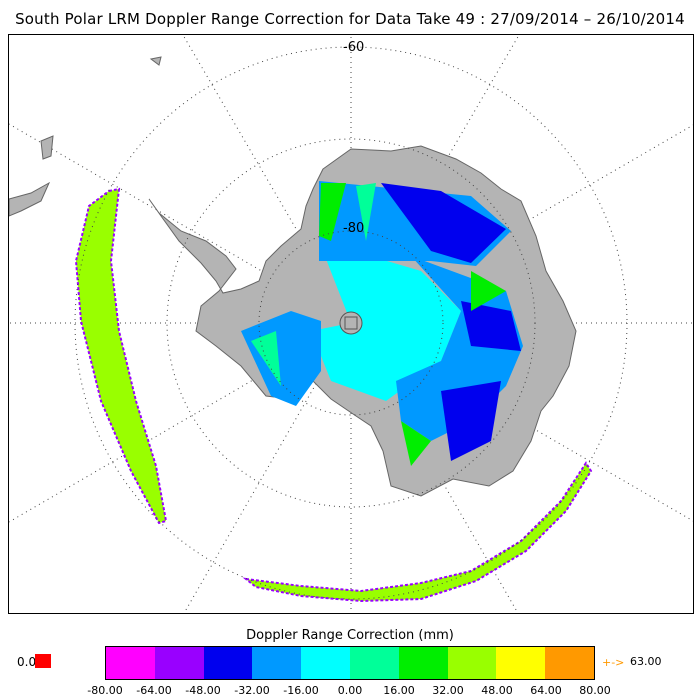 The image size is (700, 700). Describe the element at coordinates (354, 228) in the screenshot. I see `latitude-label-80: -80` at that location.